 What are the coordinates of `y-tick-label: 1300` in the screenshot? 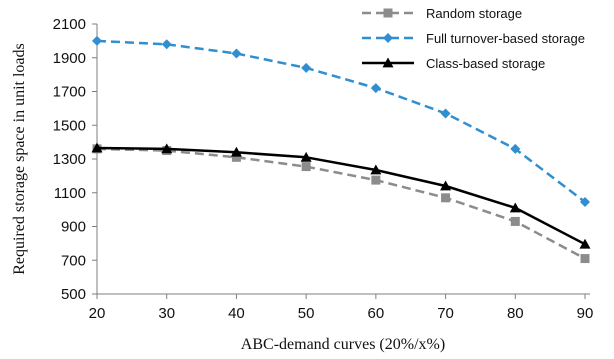 It's located at (69, 159).